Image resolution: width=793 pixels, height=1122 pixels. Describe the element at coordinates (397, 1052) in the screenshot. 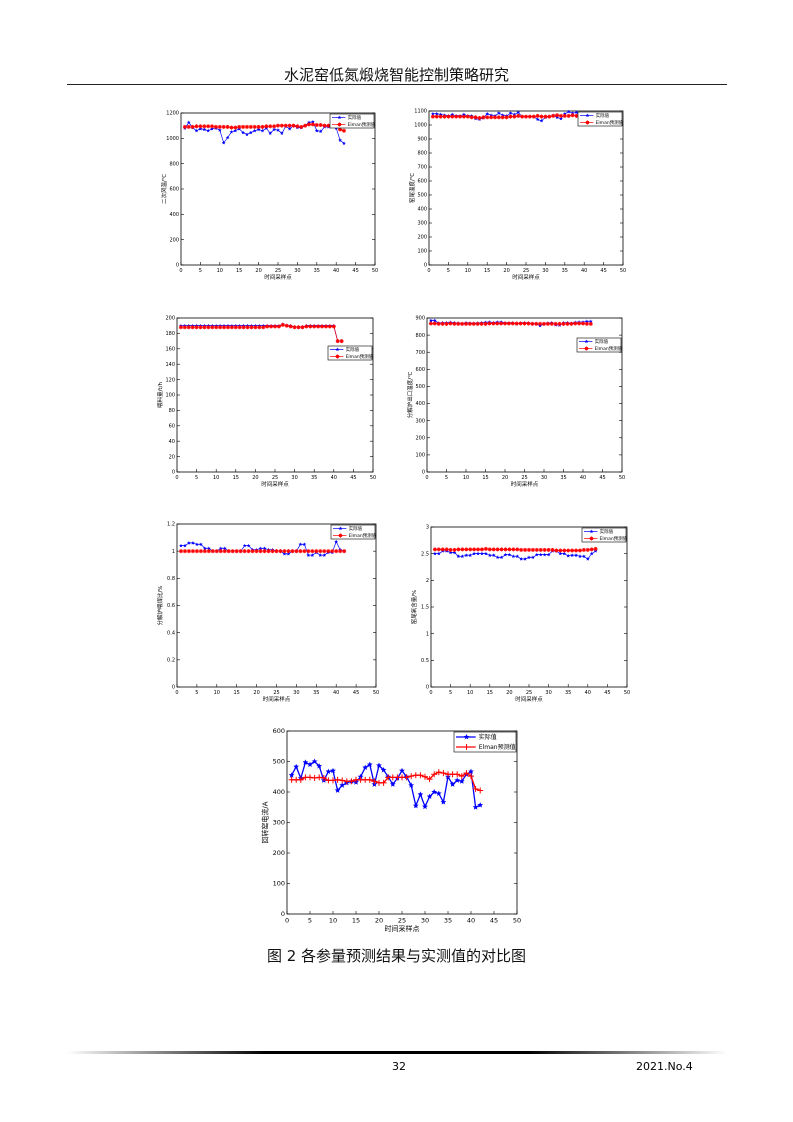

I see `footer-rule` at that location.